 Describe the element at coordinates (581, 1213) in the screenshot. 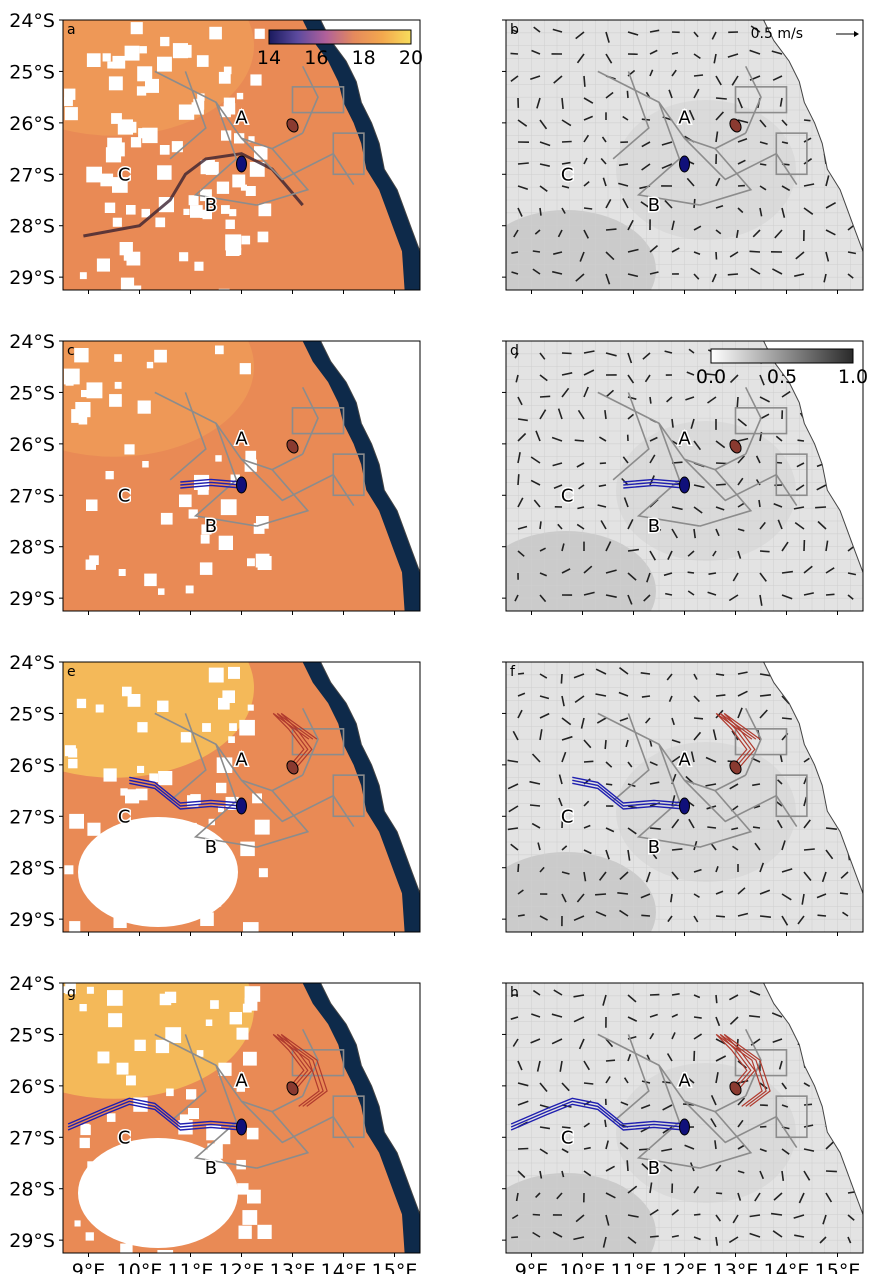

I see `fast-current-area` at that location.